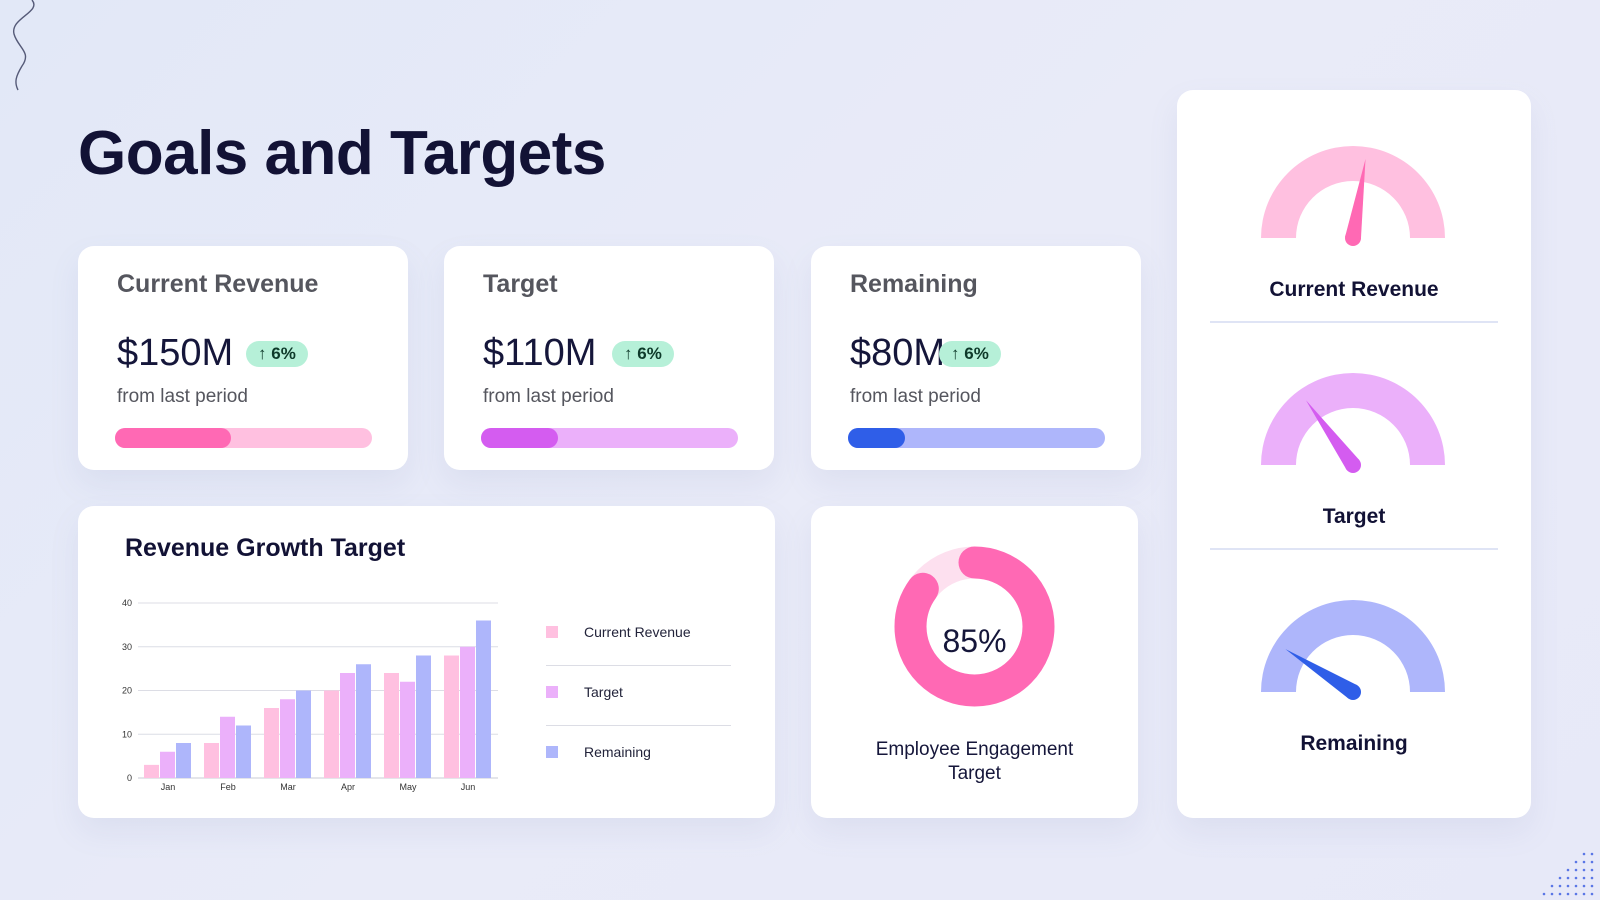 The image size is (1600, 900). Describe the element at coordinates (310, 695) in the screenshot. I see `bar-chart: 0 10 20 30 40 Jan Feb Mar Apr May Jun` at that location.